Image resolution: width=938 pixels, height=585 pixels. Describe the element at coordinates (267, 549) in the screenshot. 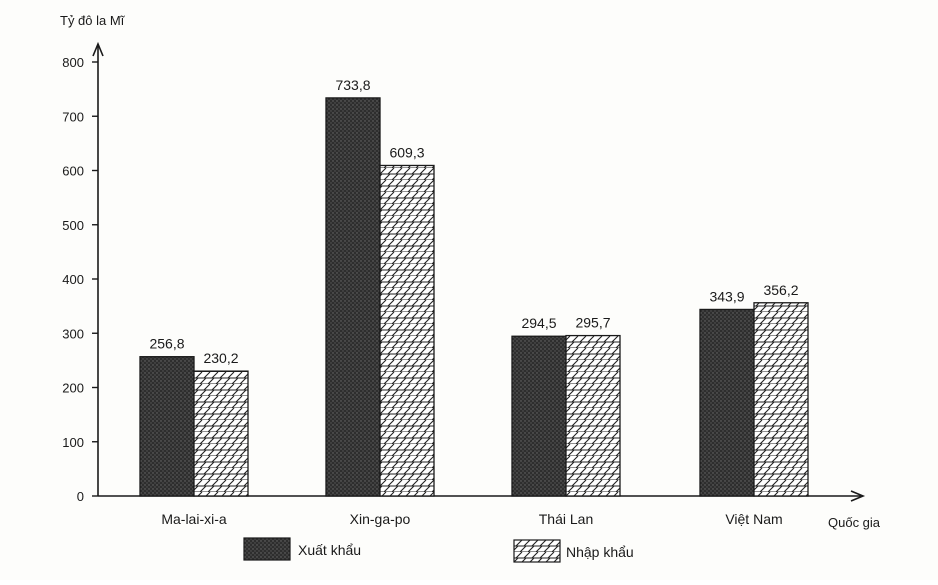

I see `legend-swatch-export` at that location.